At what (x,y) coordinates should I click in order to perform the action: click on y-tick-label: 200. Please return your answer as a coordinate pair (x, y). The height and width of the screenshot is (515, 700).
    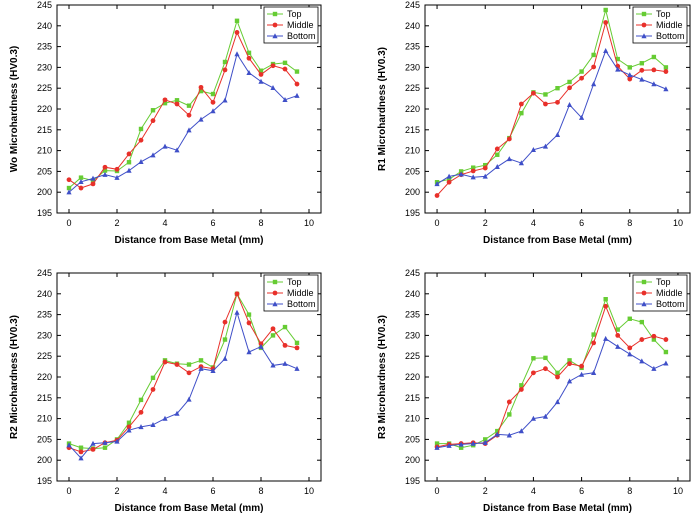
    Looking at the image, I should click on (44, 192).